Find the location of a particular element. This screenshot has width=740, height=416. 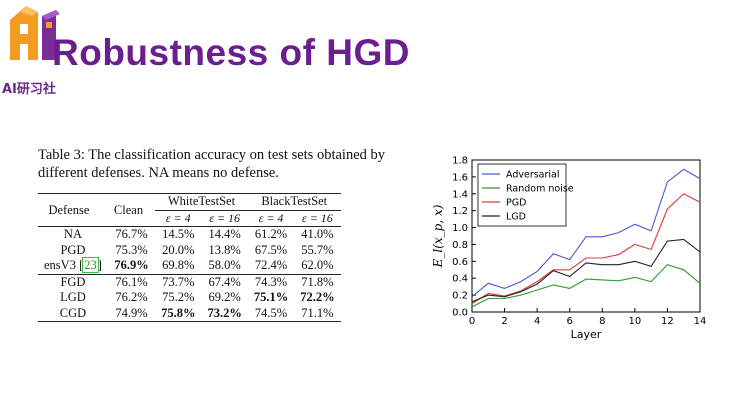

cell: 13.8% is located at coordinates (224, 249).